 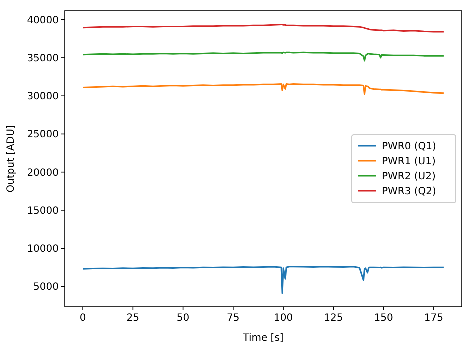 What do you see at coordinates (409, 192) in the screenshot?
I see `legend-label: PWR3 (Q2)` at bounding box center [409, 192].